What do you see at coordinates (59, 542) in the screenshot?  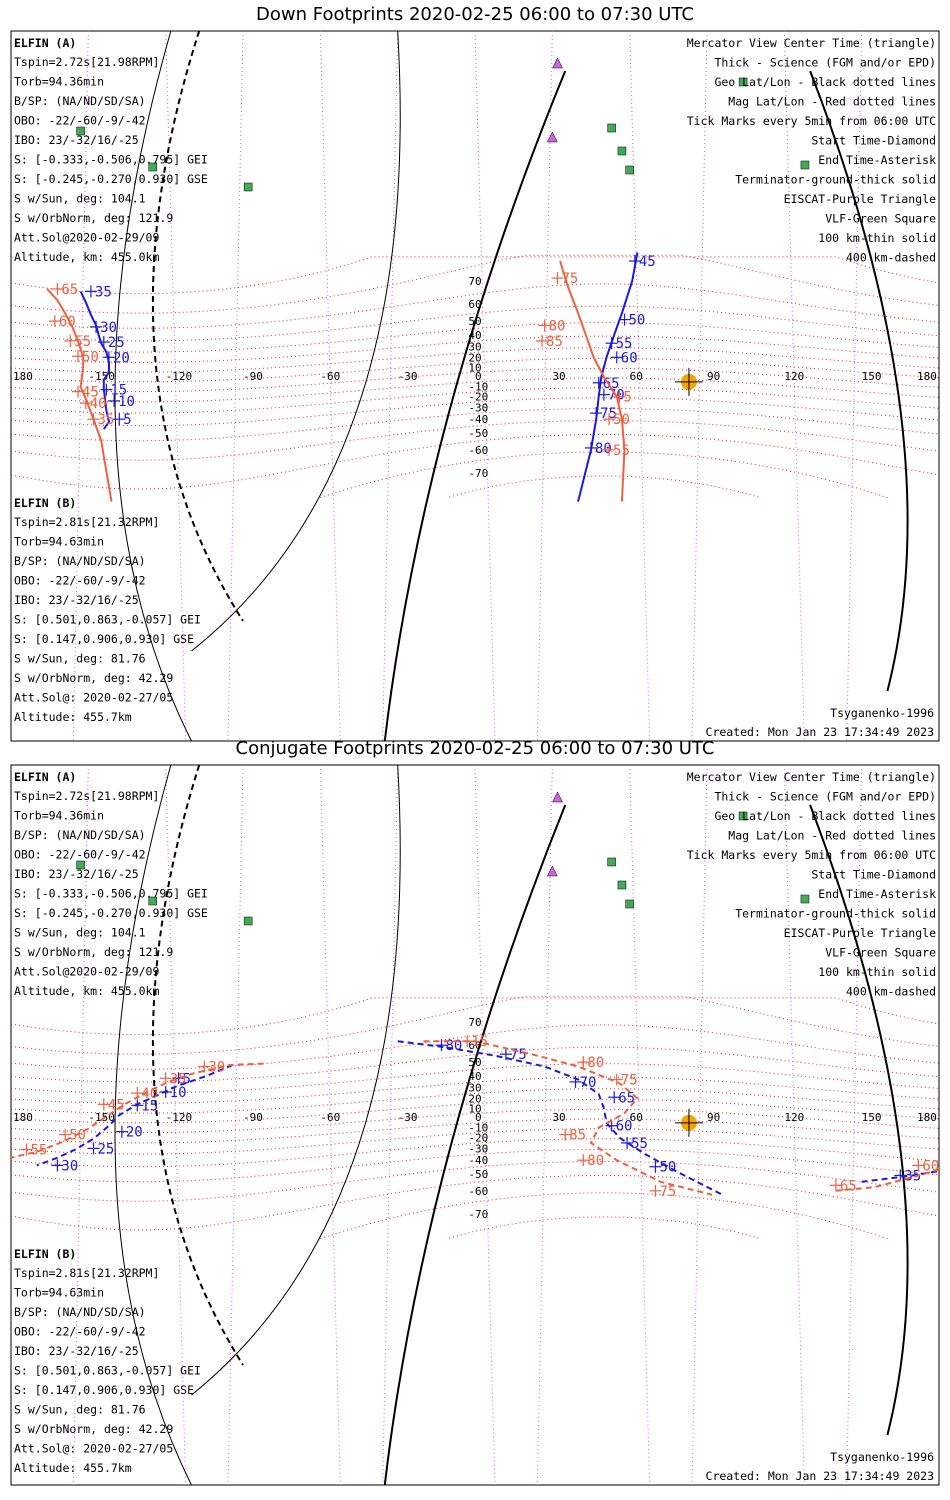 I see `elfin-b-param: Torb=94.63min` at bounding box center [59, 542].